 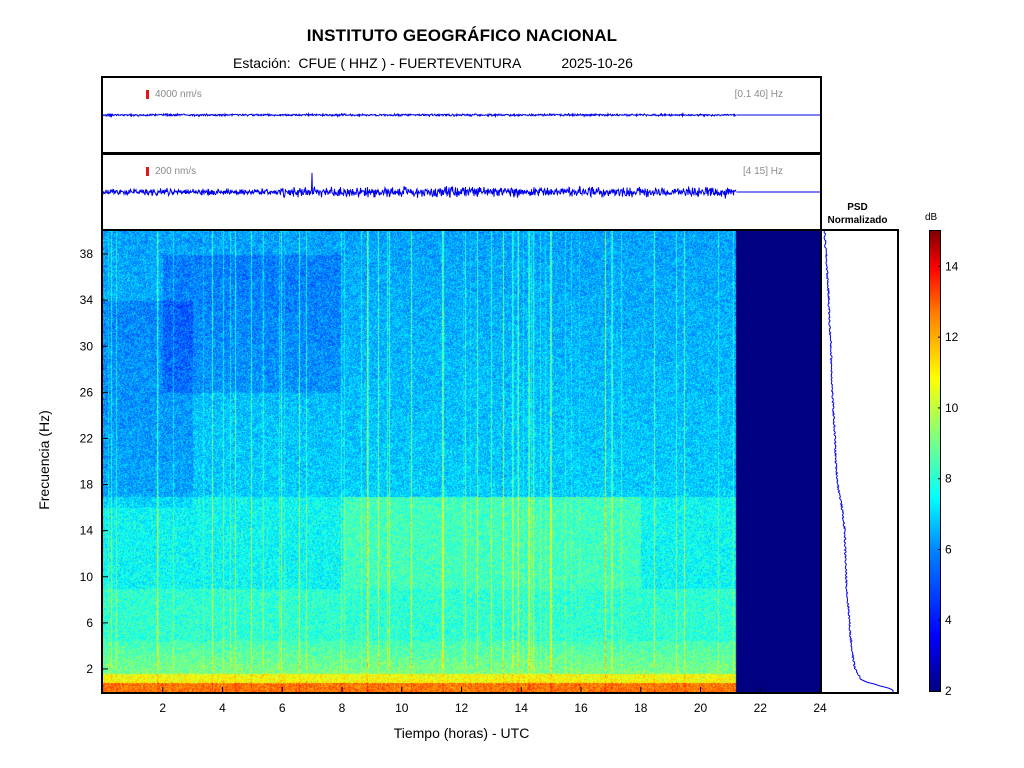 I want to click on colorbar-tick-label: 14, so click(x=952, y=266).